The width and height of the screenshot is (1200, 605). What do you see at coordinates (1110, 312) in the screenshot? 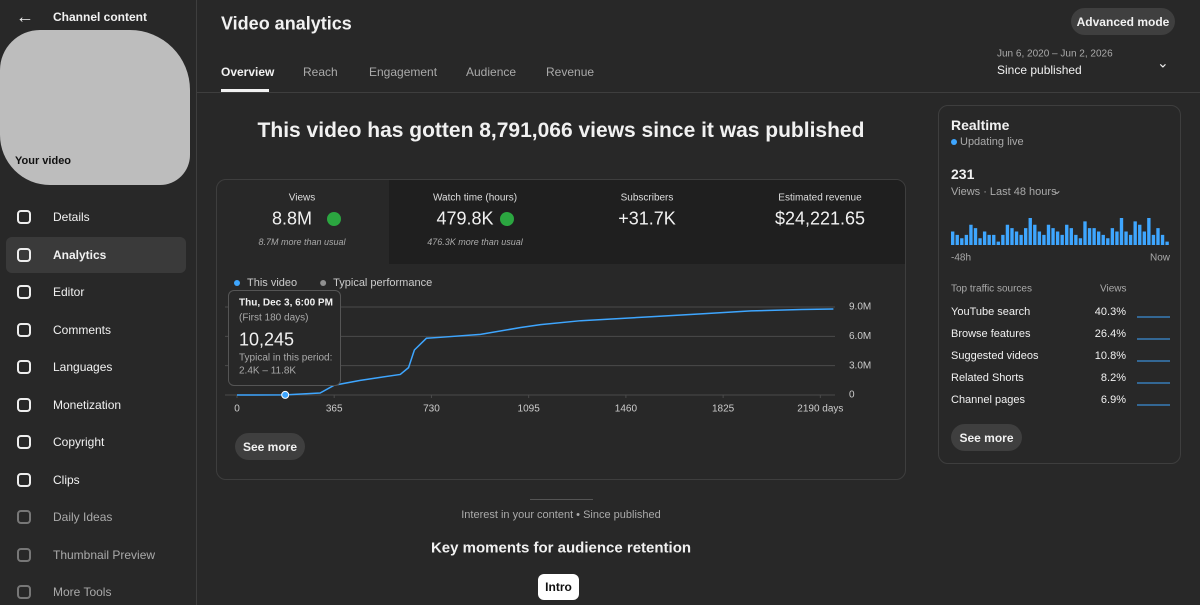
I see `source-share: 40.3%` at bounding box center [1110, 312].